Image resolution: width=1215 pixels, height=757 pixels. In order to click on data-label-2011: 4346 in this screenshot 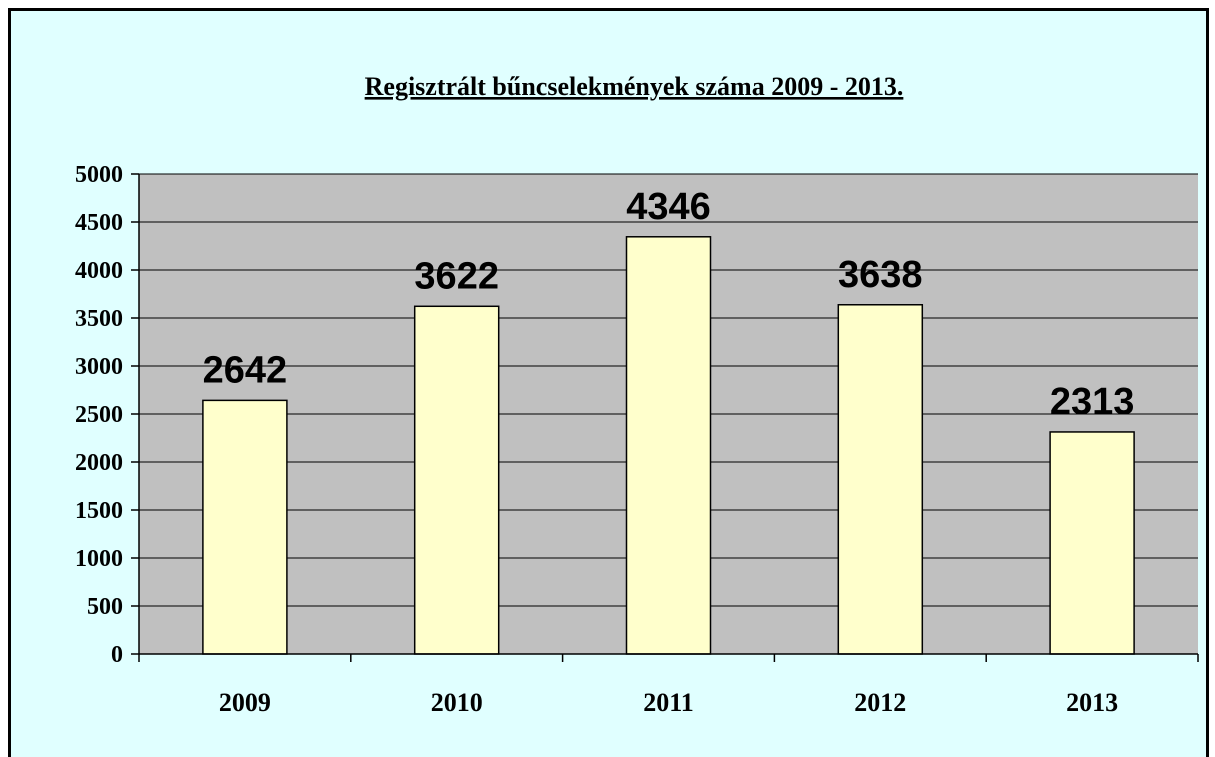, I will do `click(668, 207)`.